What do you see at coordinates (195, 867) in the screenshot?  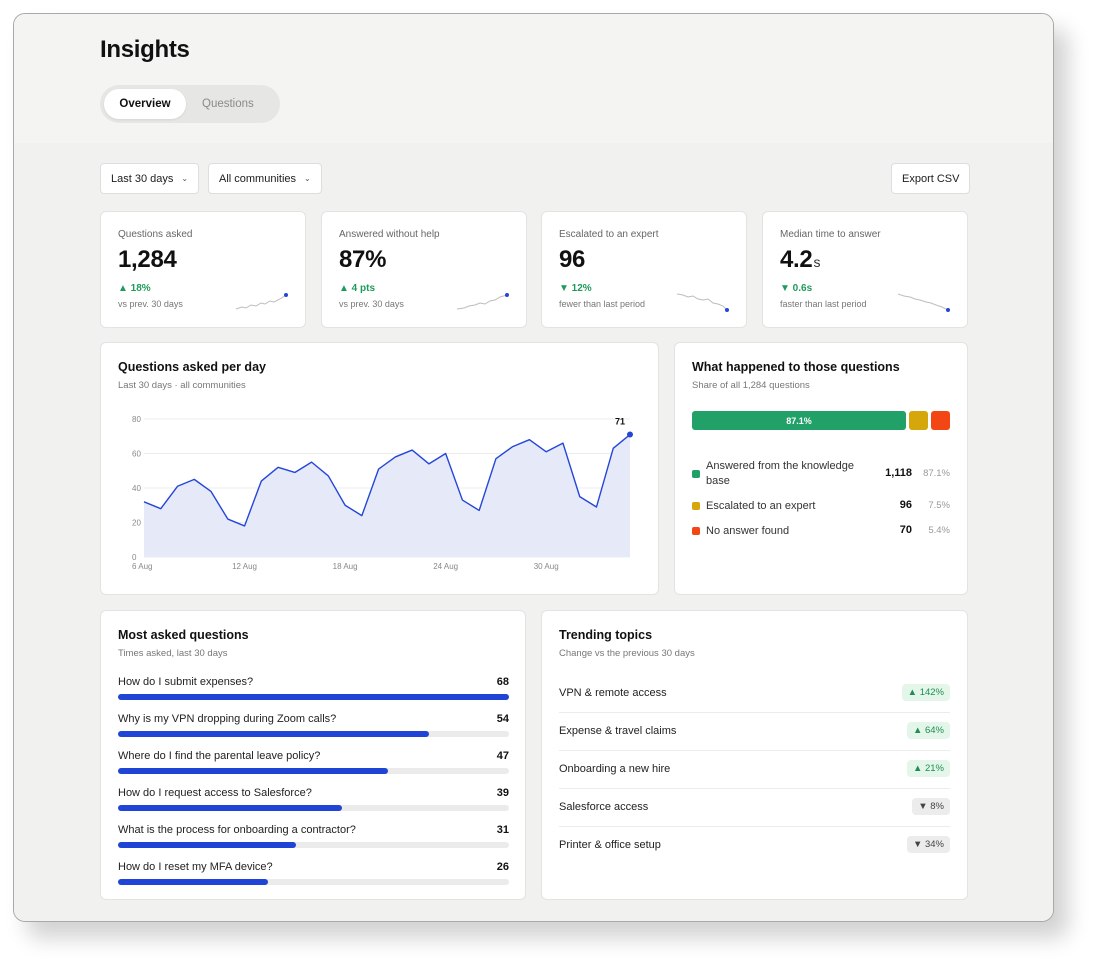 I see `question-text: How do I reset my MFA device?` at bounding box center [195, 867].